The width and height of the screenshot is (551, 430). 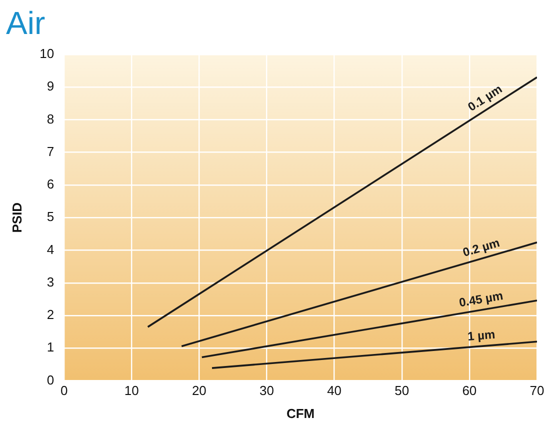 What do you see at coordinates (485, 98) in the screenshot?
I see `text: 0.1 µm` at bounding box center [485, 98].